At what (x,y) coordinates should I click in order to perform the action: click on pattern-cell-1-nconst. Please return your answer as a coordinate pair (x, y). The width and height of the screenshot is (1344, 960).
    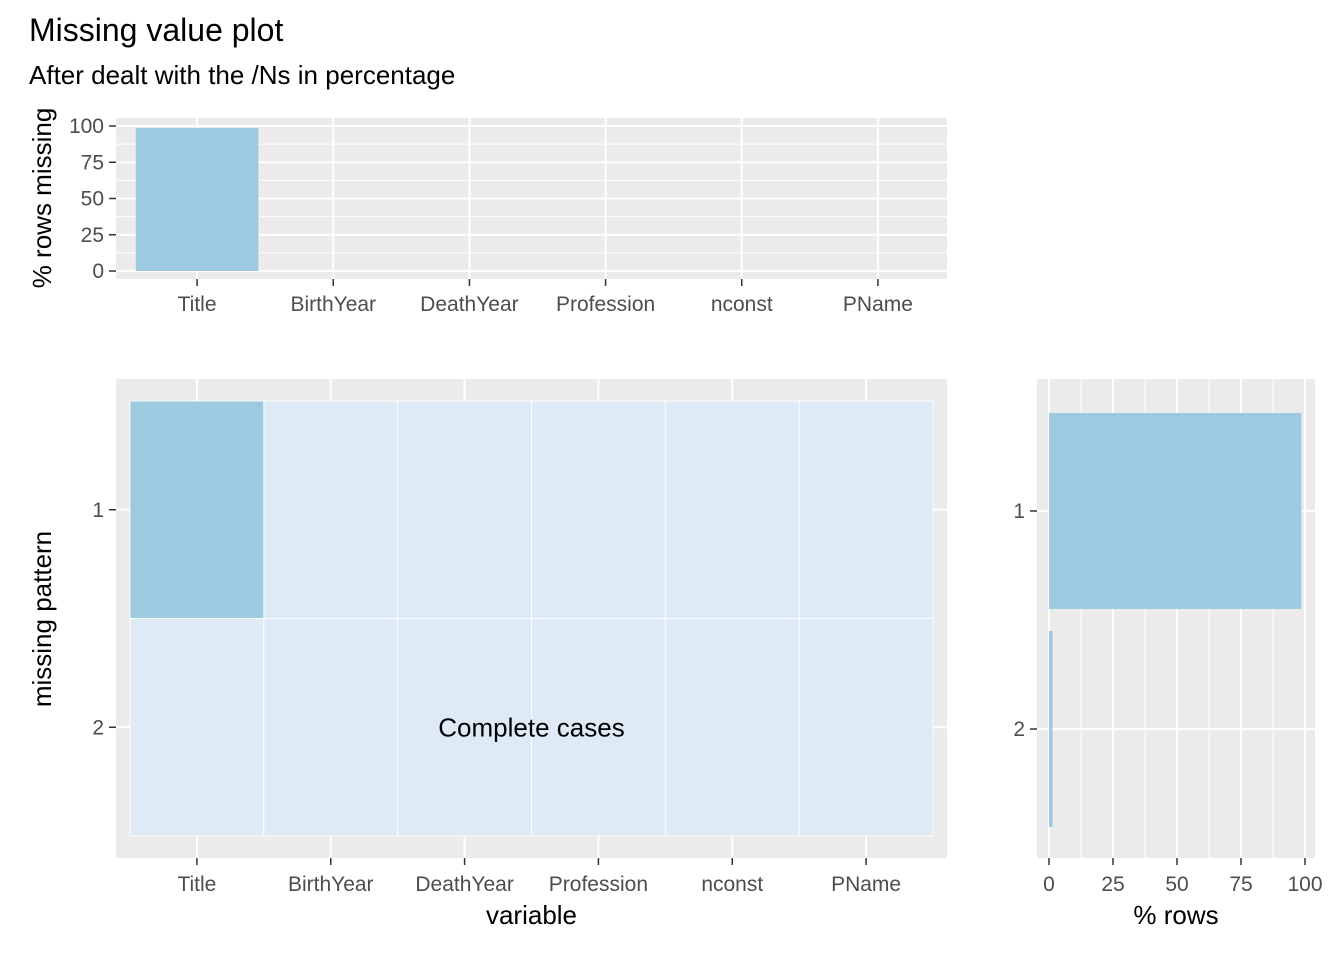
    Looking at the image, I should click on (732, 509).